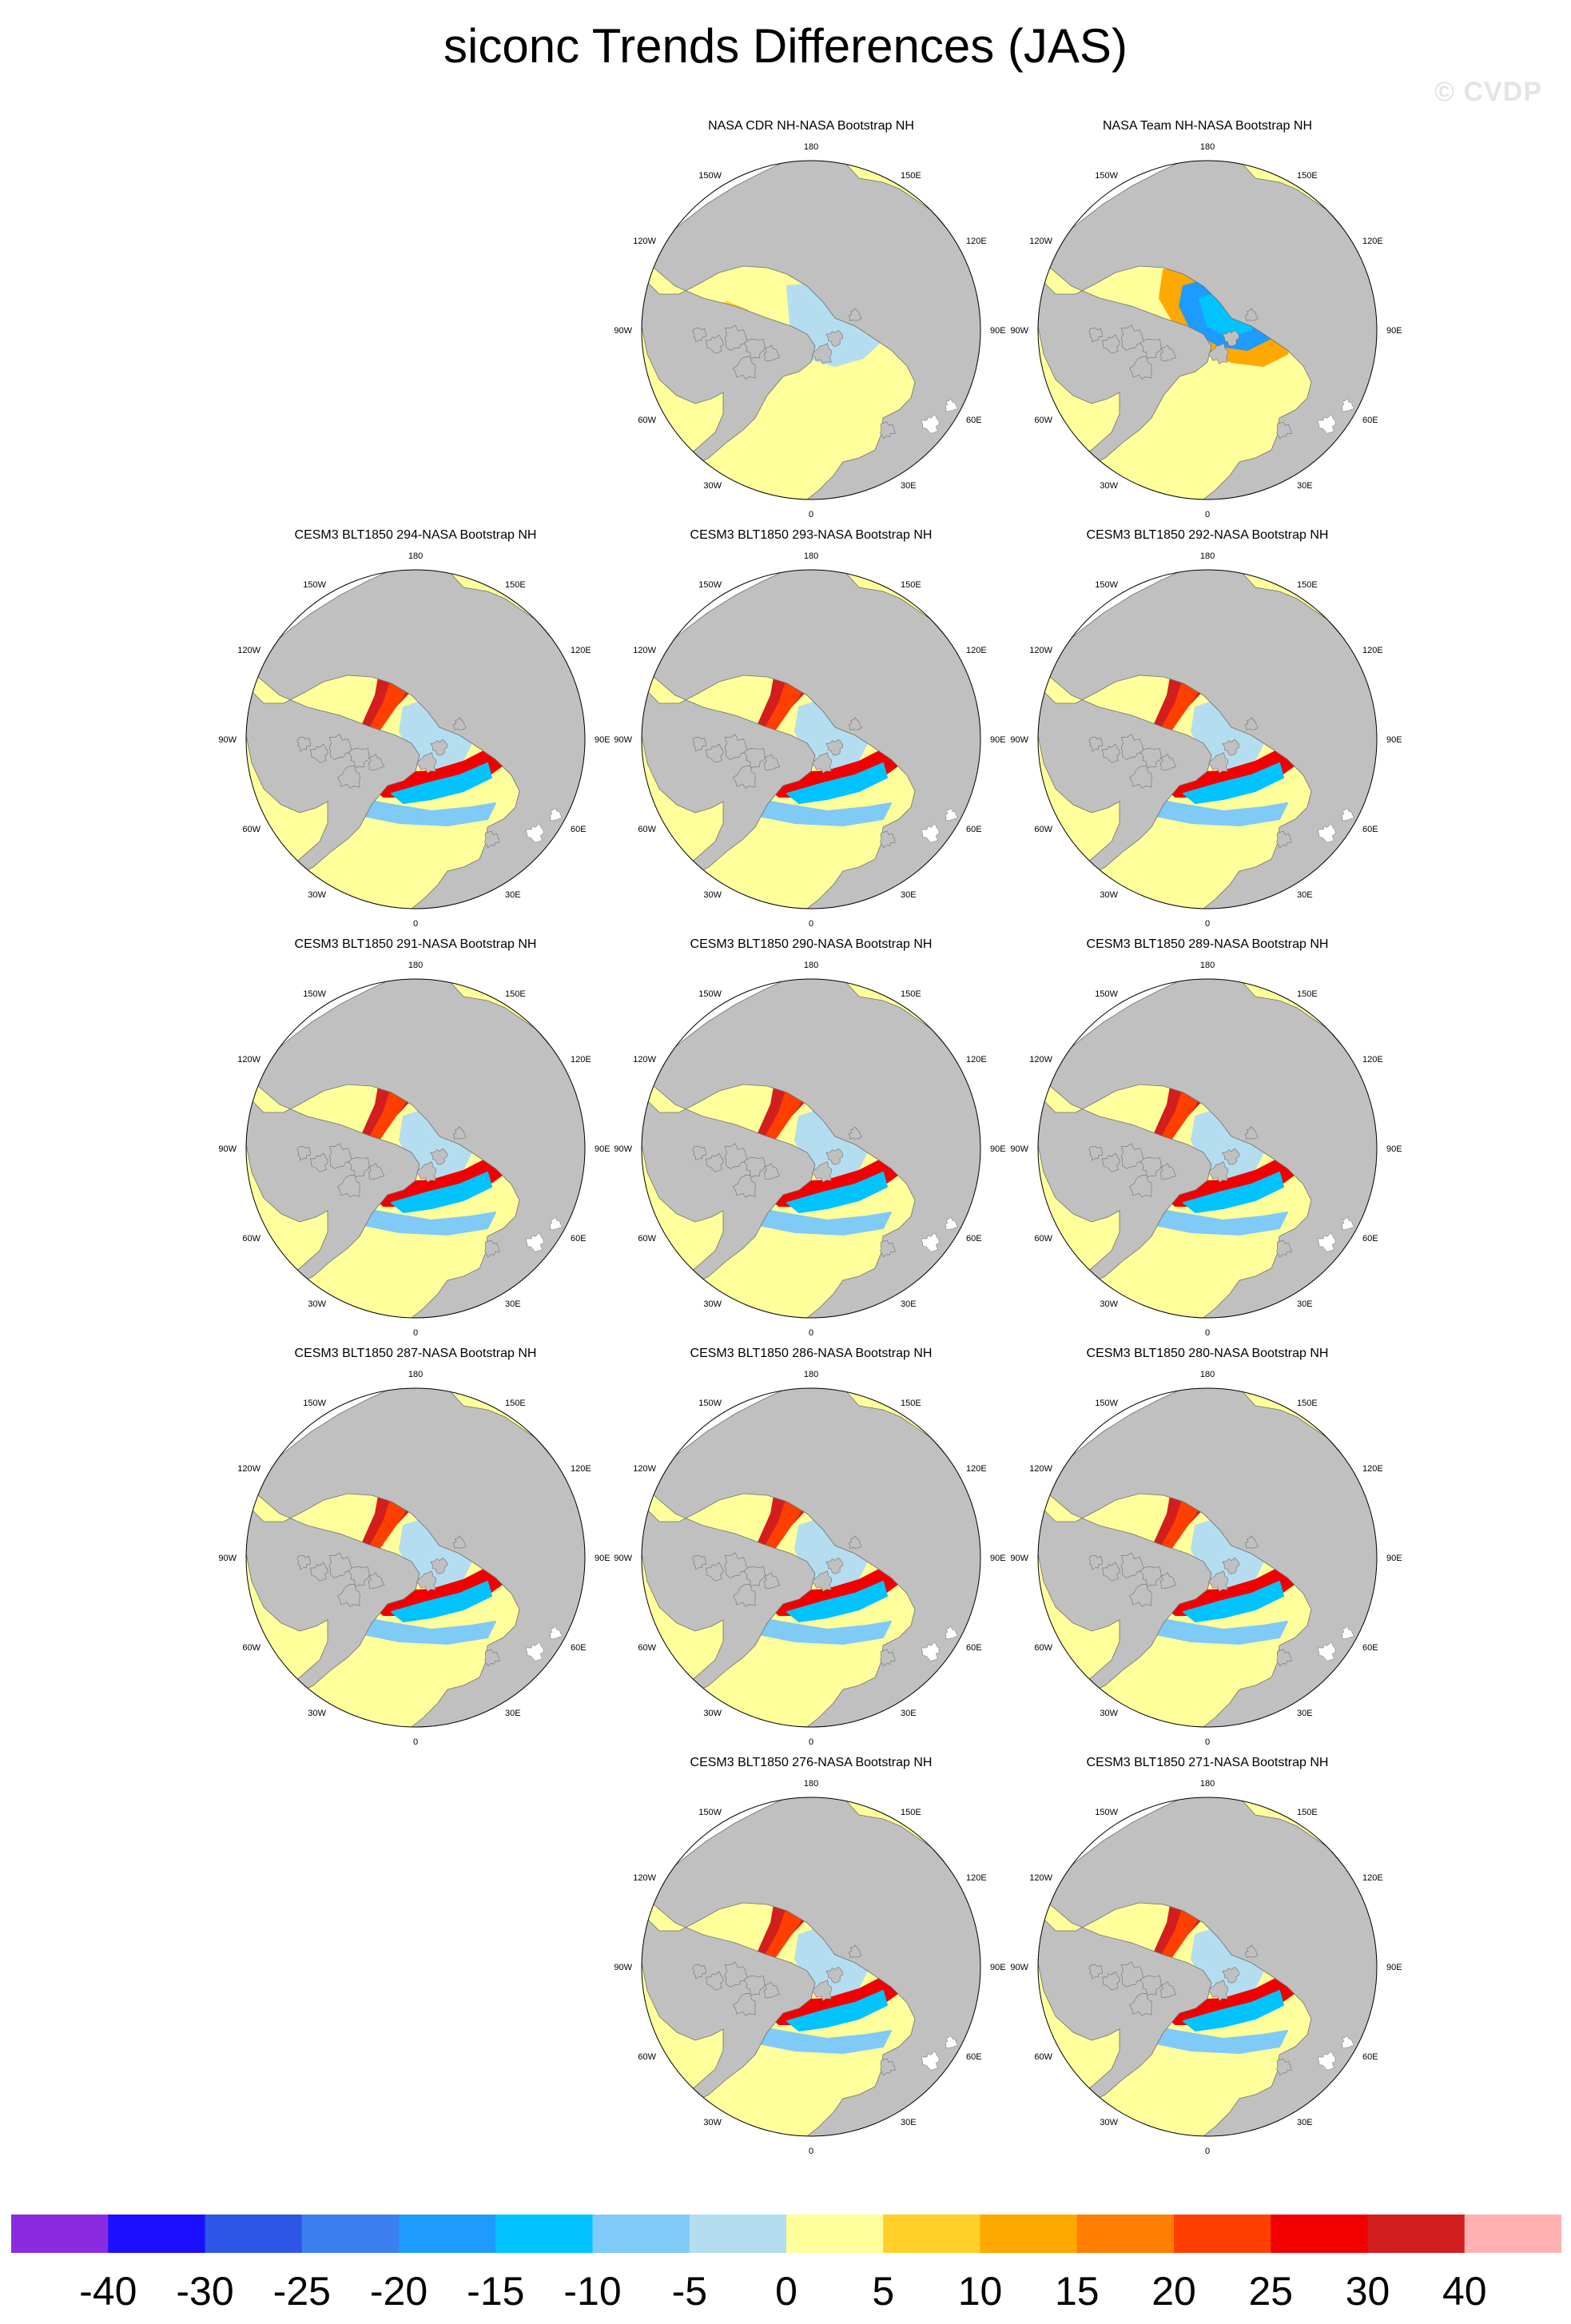 Image resolution: width=1571 pixels, height=2324 pixels. I want to click on colorbar-label: 40, so click(1464, 2291).